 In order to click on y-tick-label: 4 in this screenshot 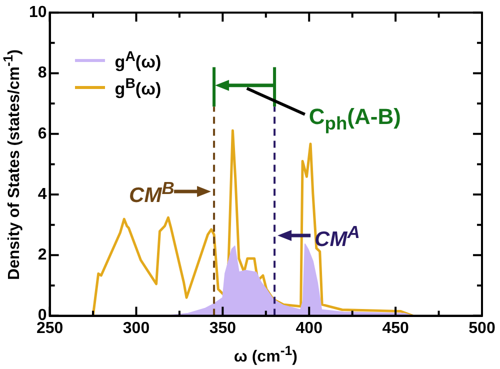, I will do `click(42, 194)`.